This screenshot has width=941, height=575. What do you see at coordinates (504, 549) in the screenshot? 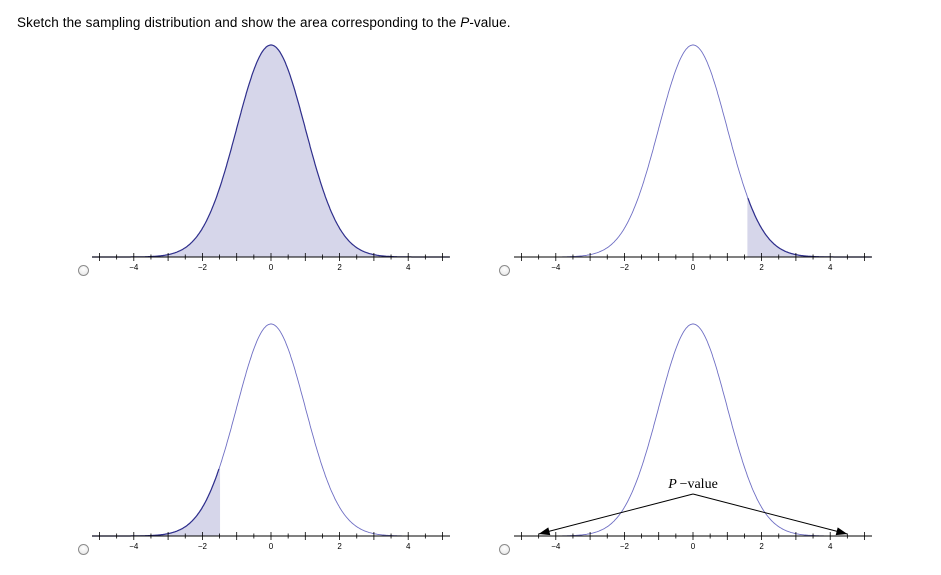
I see `option-d-radio` at bounding box center [504, 549].